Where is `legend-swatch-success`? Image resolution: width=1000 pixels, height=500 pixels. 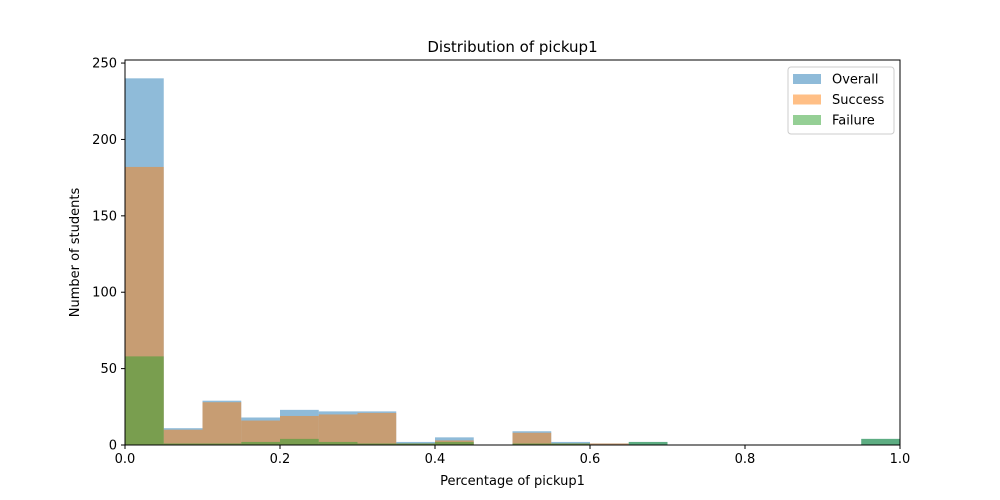
legend-swatch-success is located at coordinates (807, 99).